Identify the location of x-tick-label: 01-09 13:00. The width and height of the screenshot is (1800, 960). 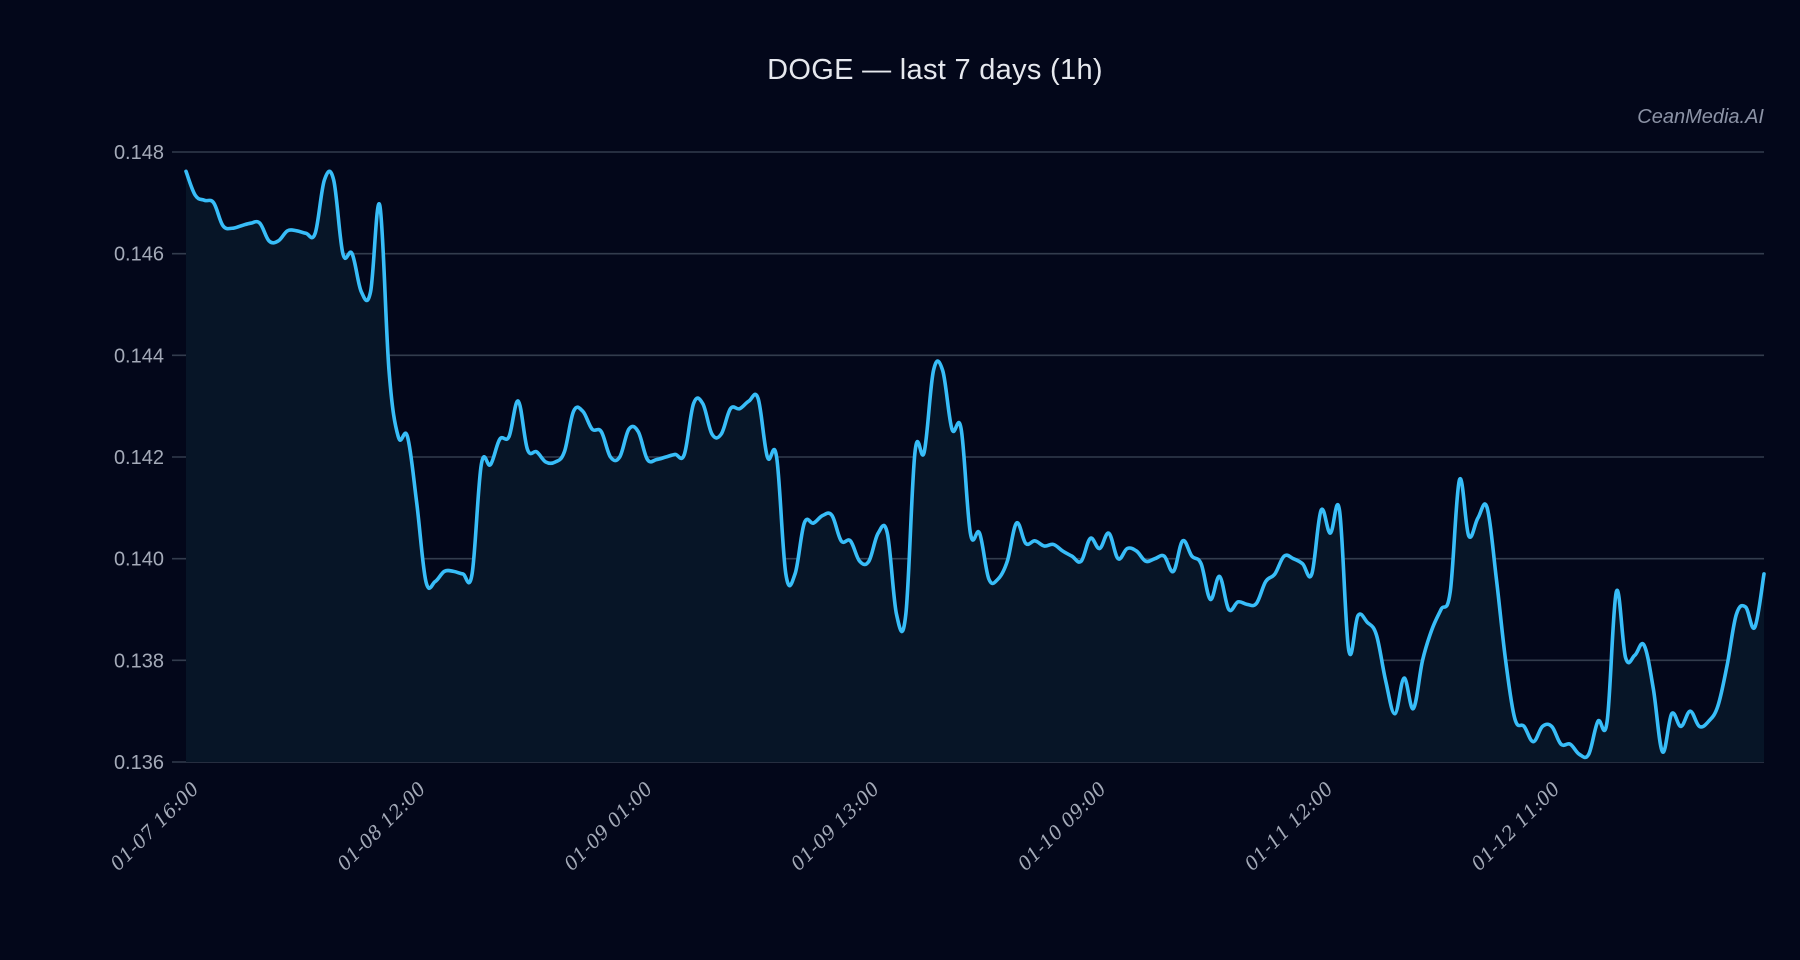
(835, 826).